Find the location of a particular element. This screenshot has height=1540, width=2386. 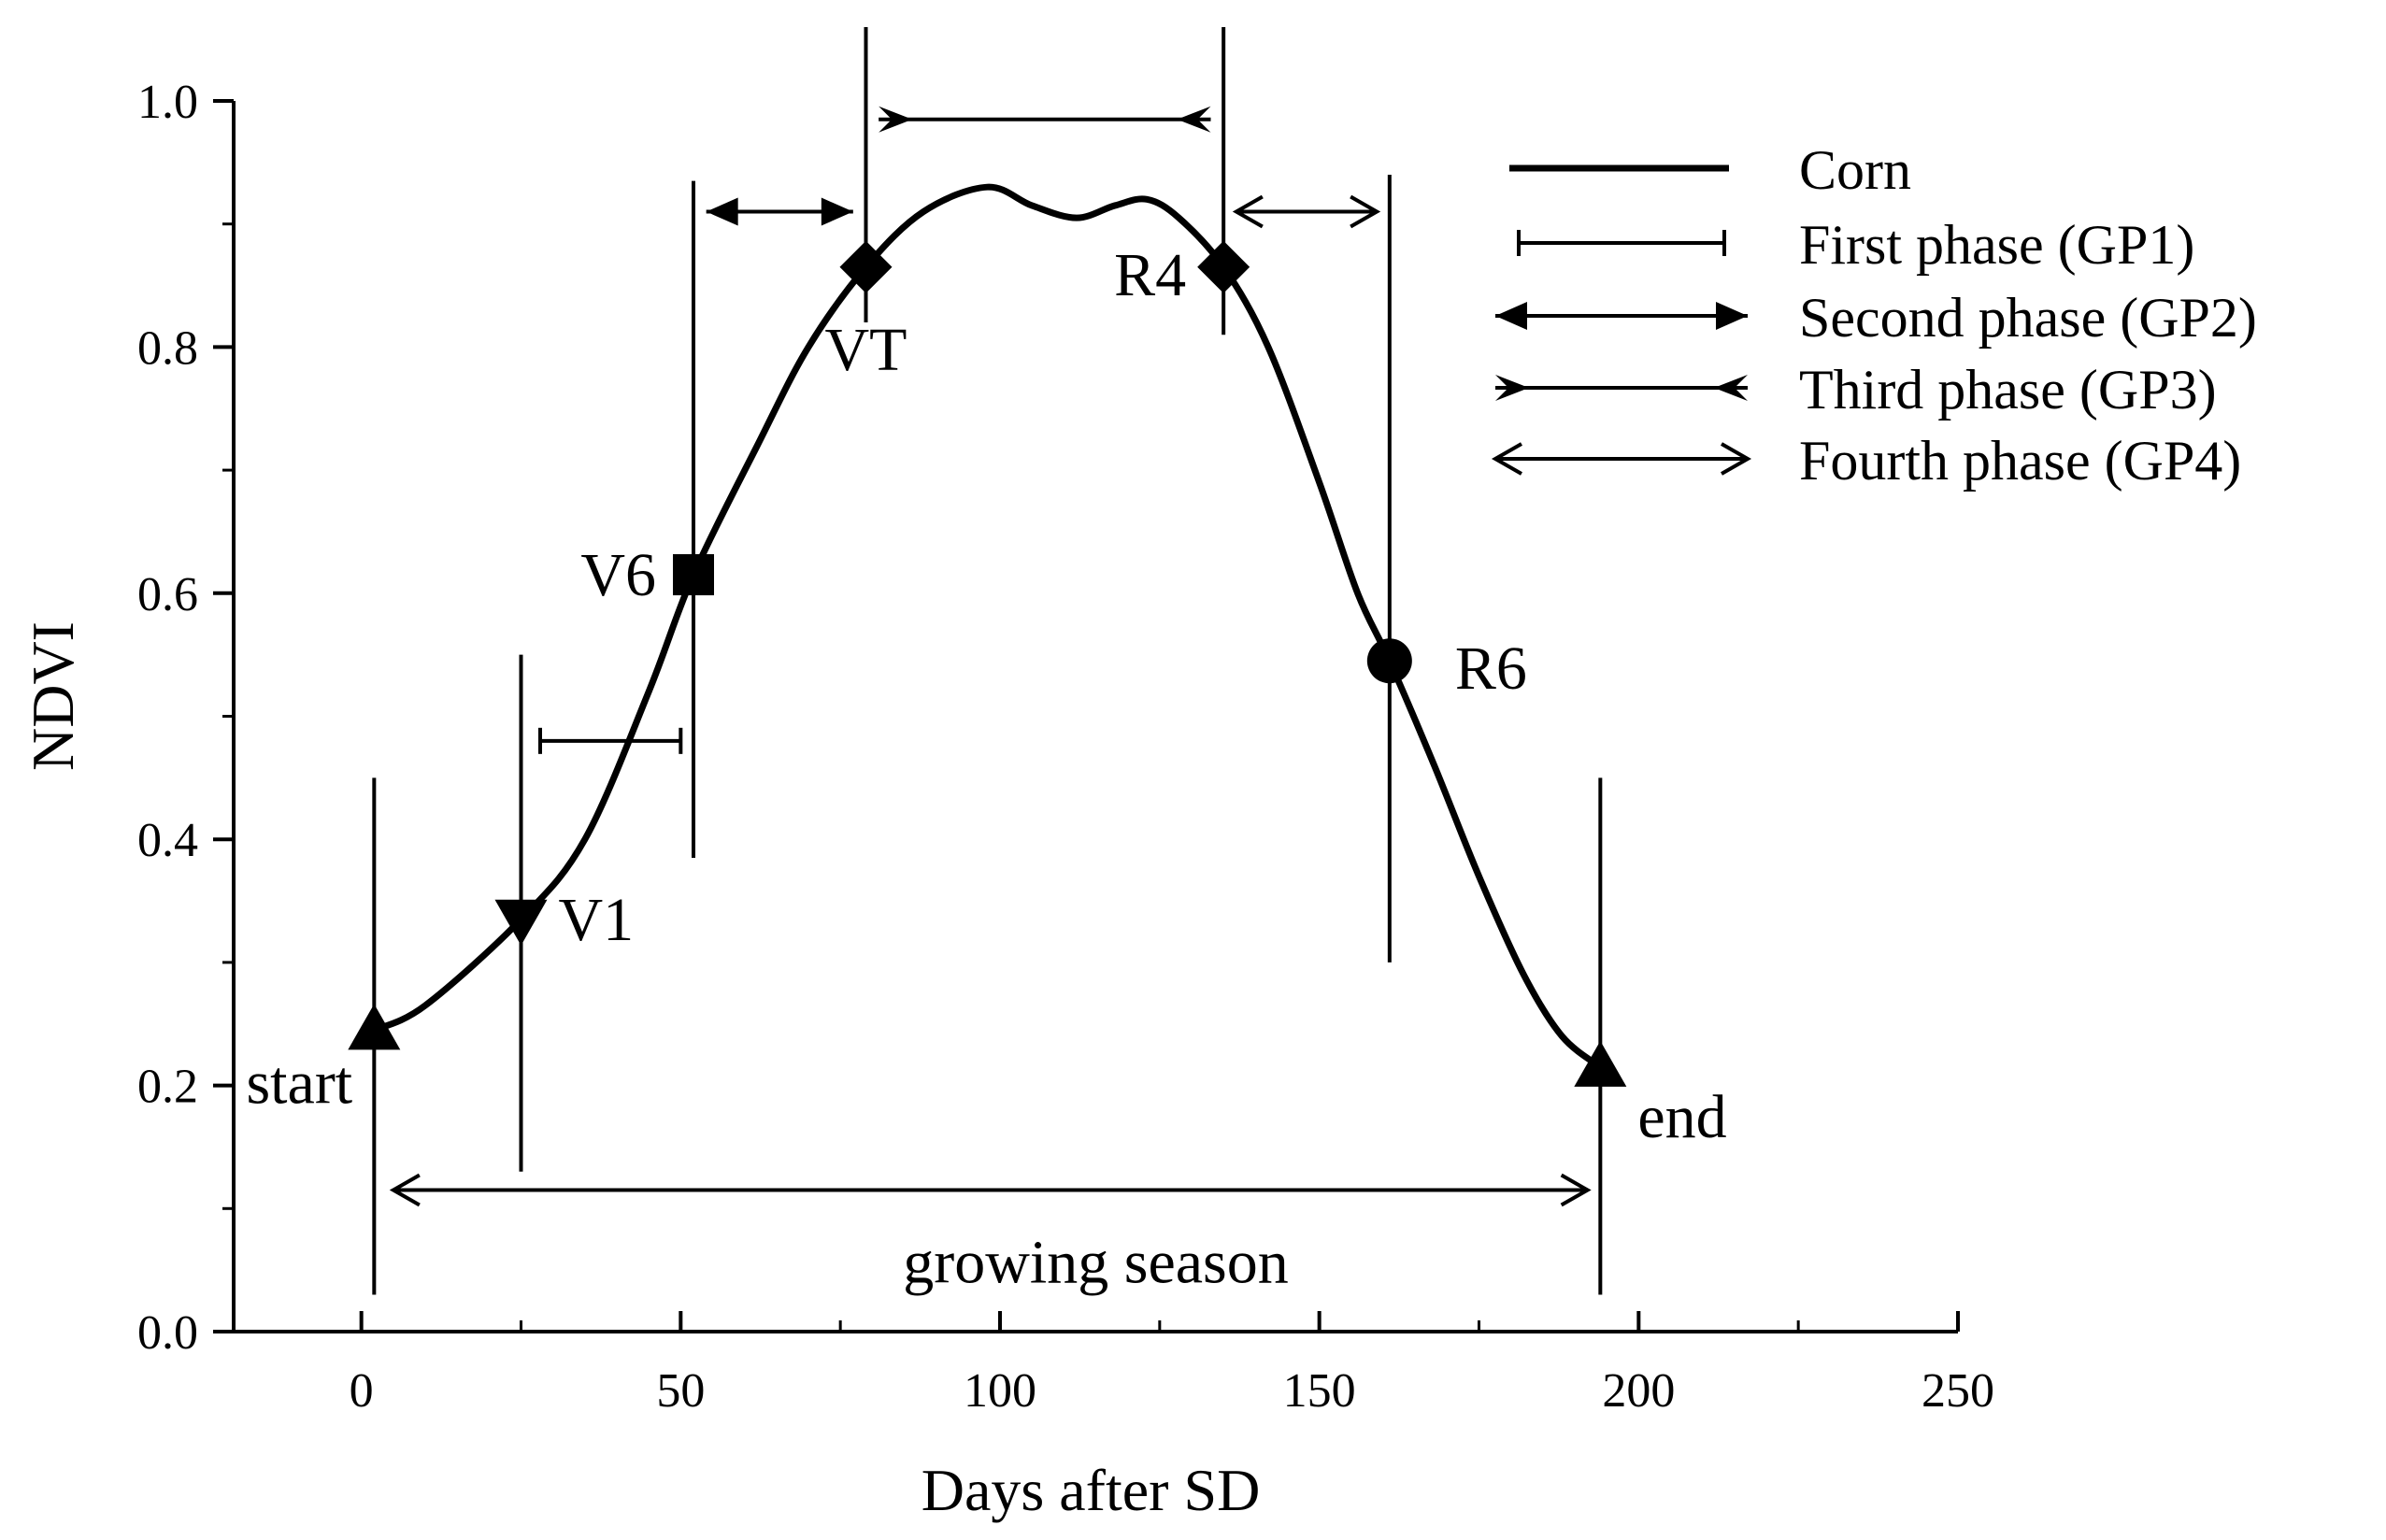

x-tick-label: 150 is located at coordinates (1319, 1391).